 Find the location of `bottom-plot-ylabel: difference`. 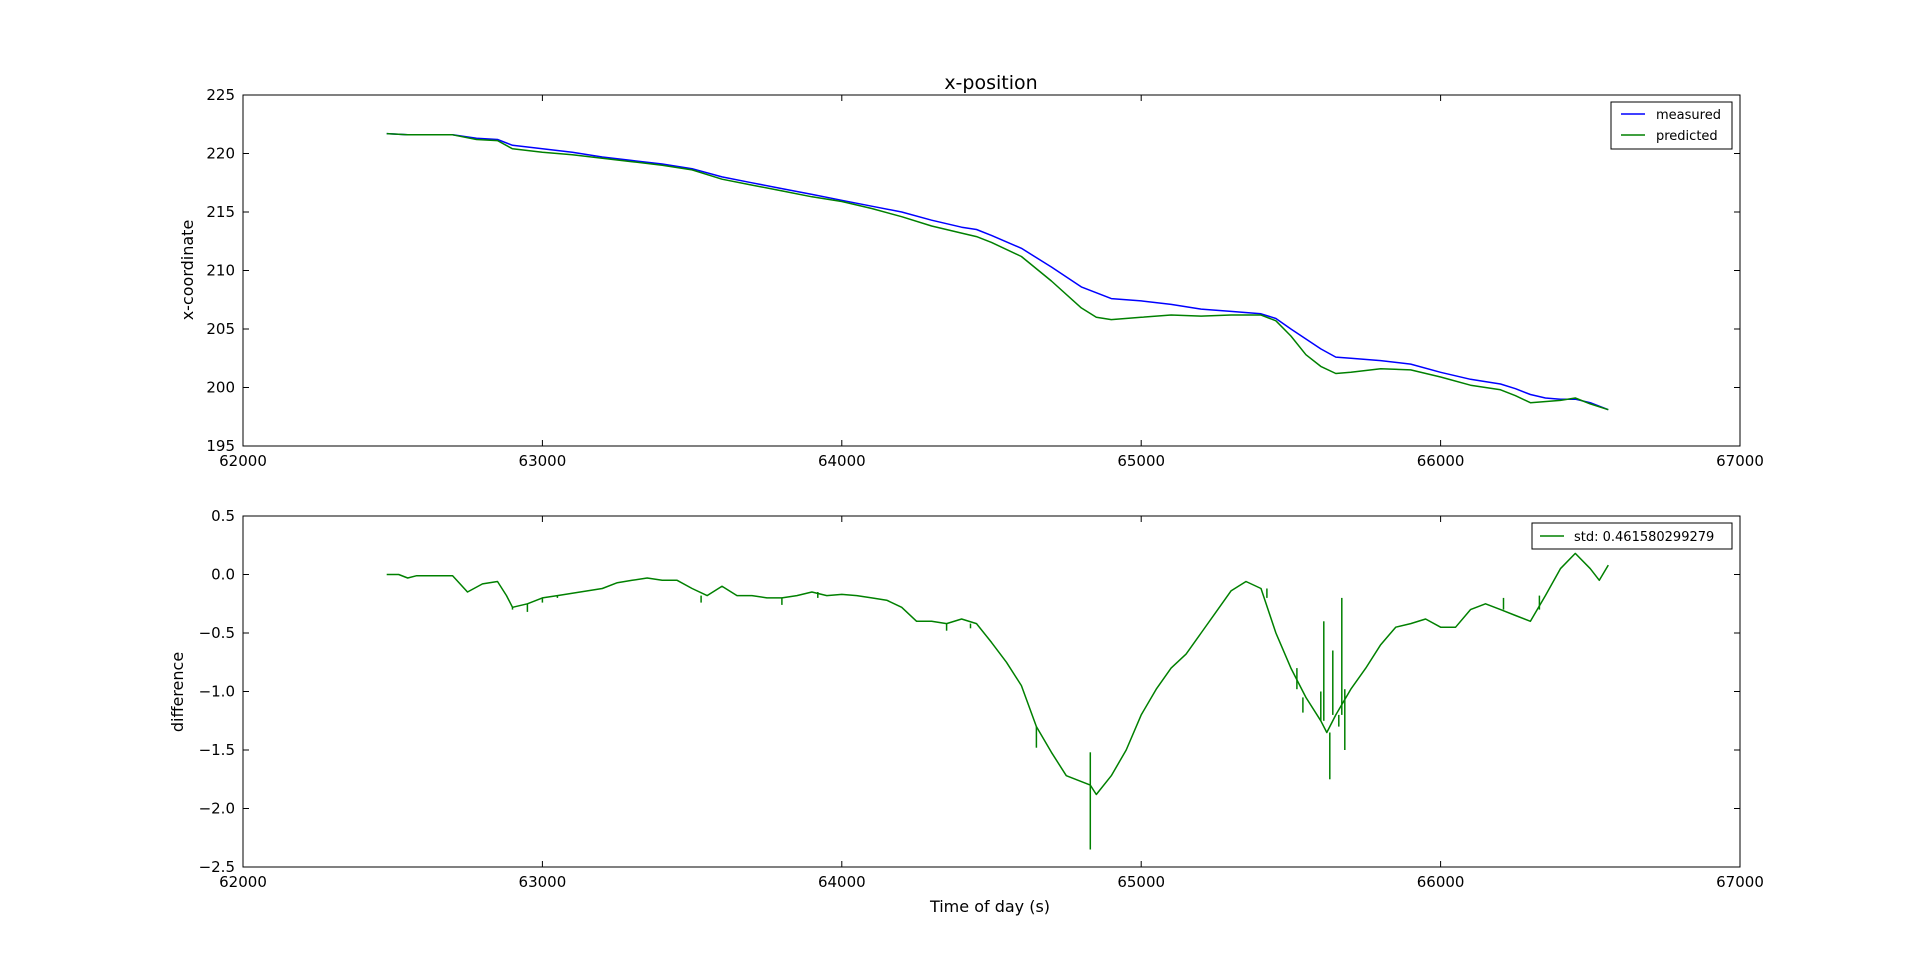

bottom-plot-ylabel: difference is located at coordinates (177, 692).